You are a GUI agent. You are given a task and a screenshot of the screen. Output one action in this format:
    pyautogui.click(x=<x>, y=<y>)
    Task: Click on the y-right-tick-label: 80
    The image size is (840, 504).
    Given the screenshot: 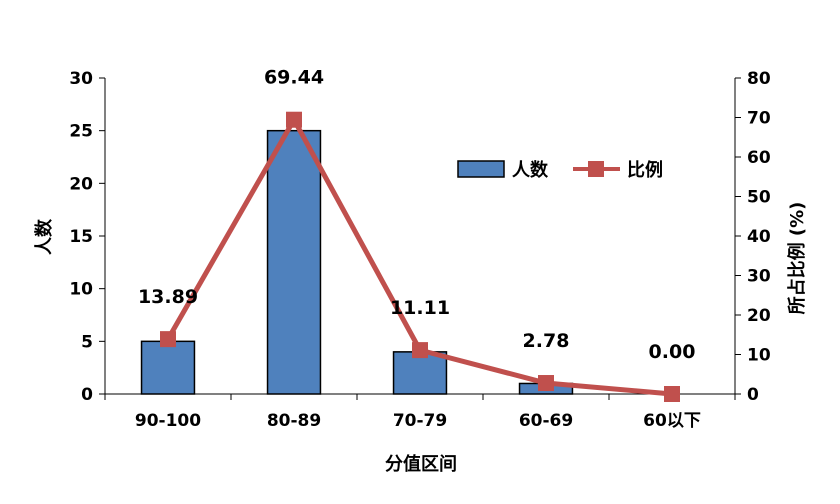 What is the action you would take?
    pyautogui.click(x=759, y=79)
    